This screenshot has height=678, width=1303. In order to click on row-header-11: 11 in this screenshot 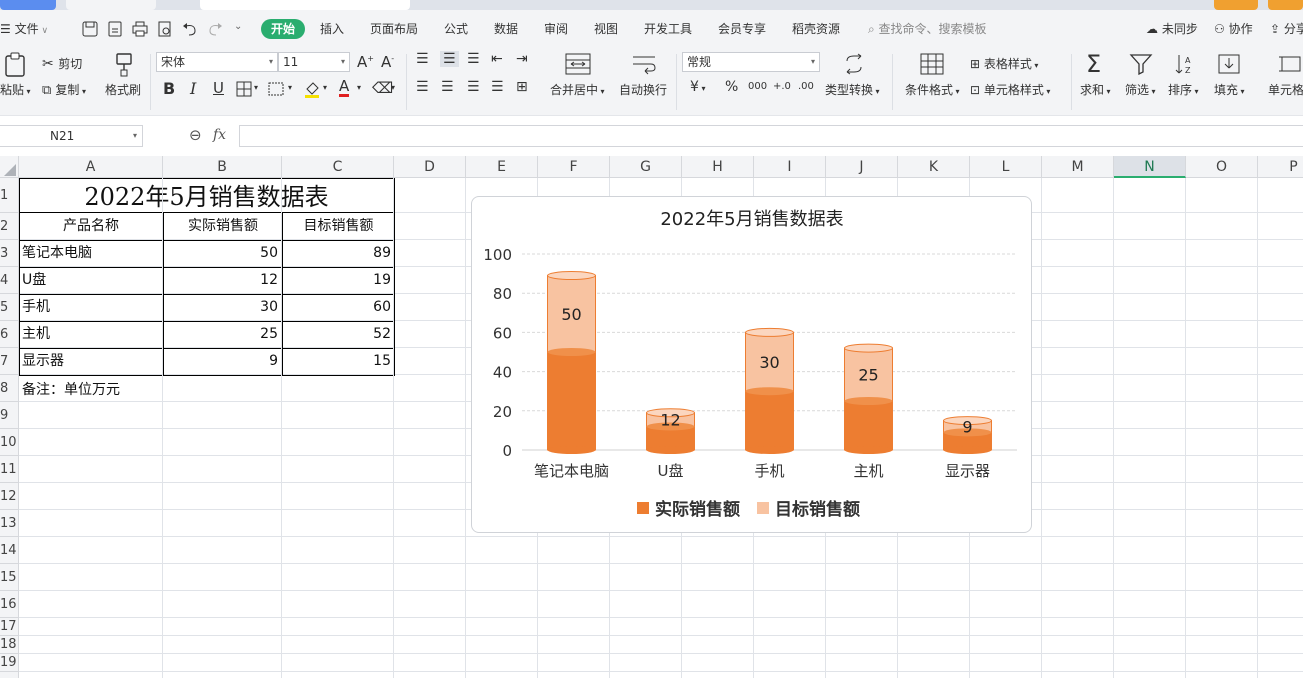, I will do `click(9, 469)`.